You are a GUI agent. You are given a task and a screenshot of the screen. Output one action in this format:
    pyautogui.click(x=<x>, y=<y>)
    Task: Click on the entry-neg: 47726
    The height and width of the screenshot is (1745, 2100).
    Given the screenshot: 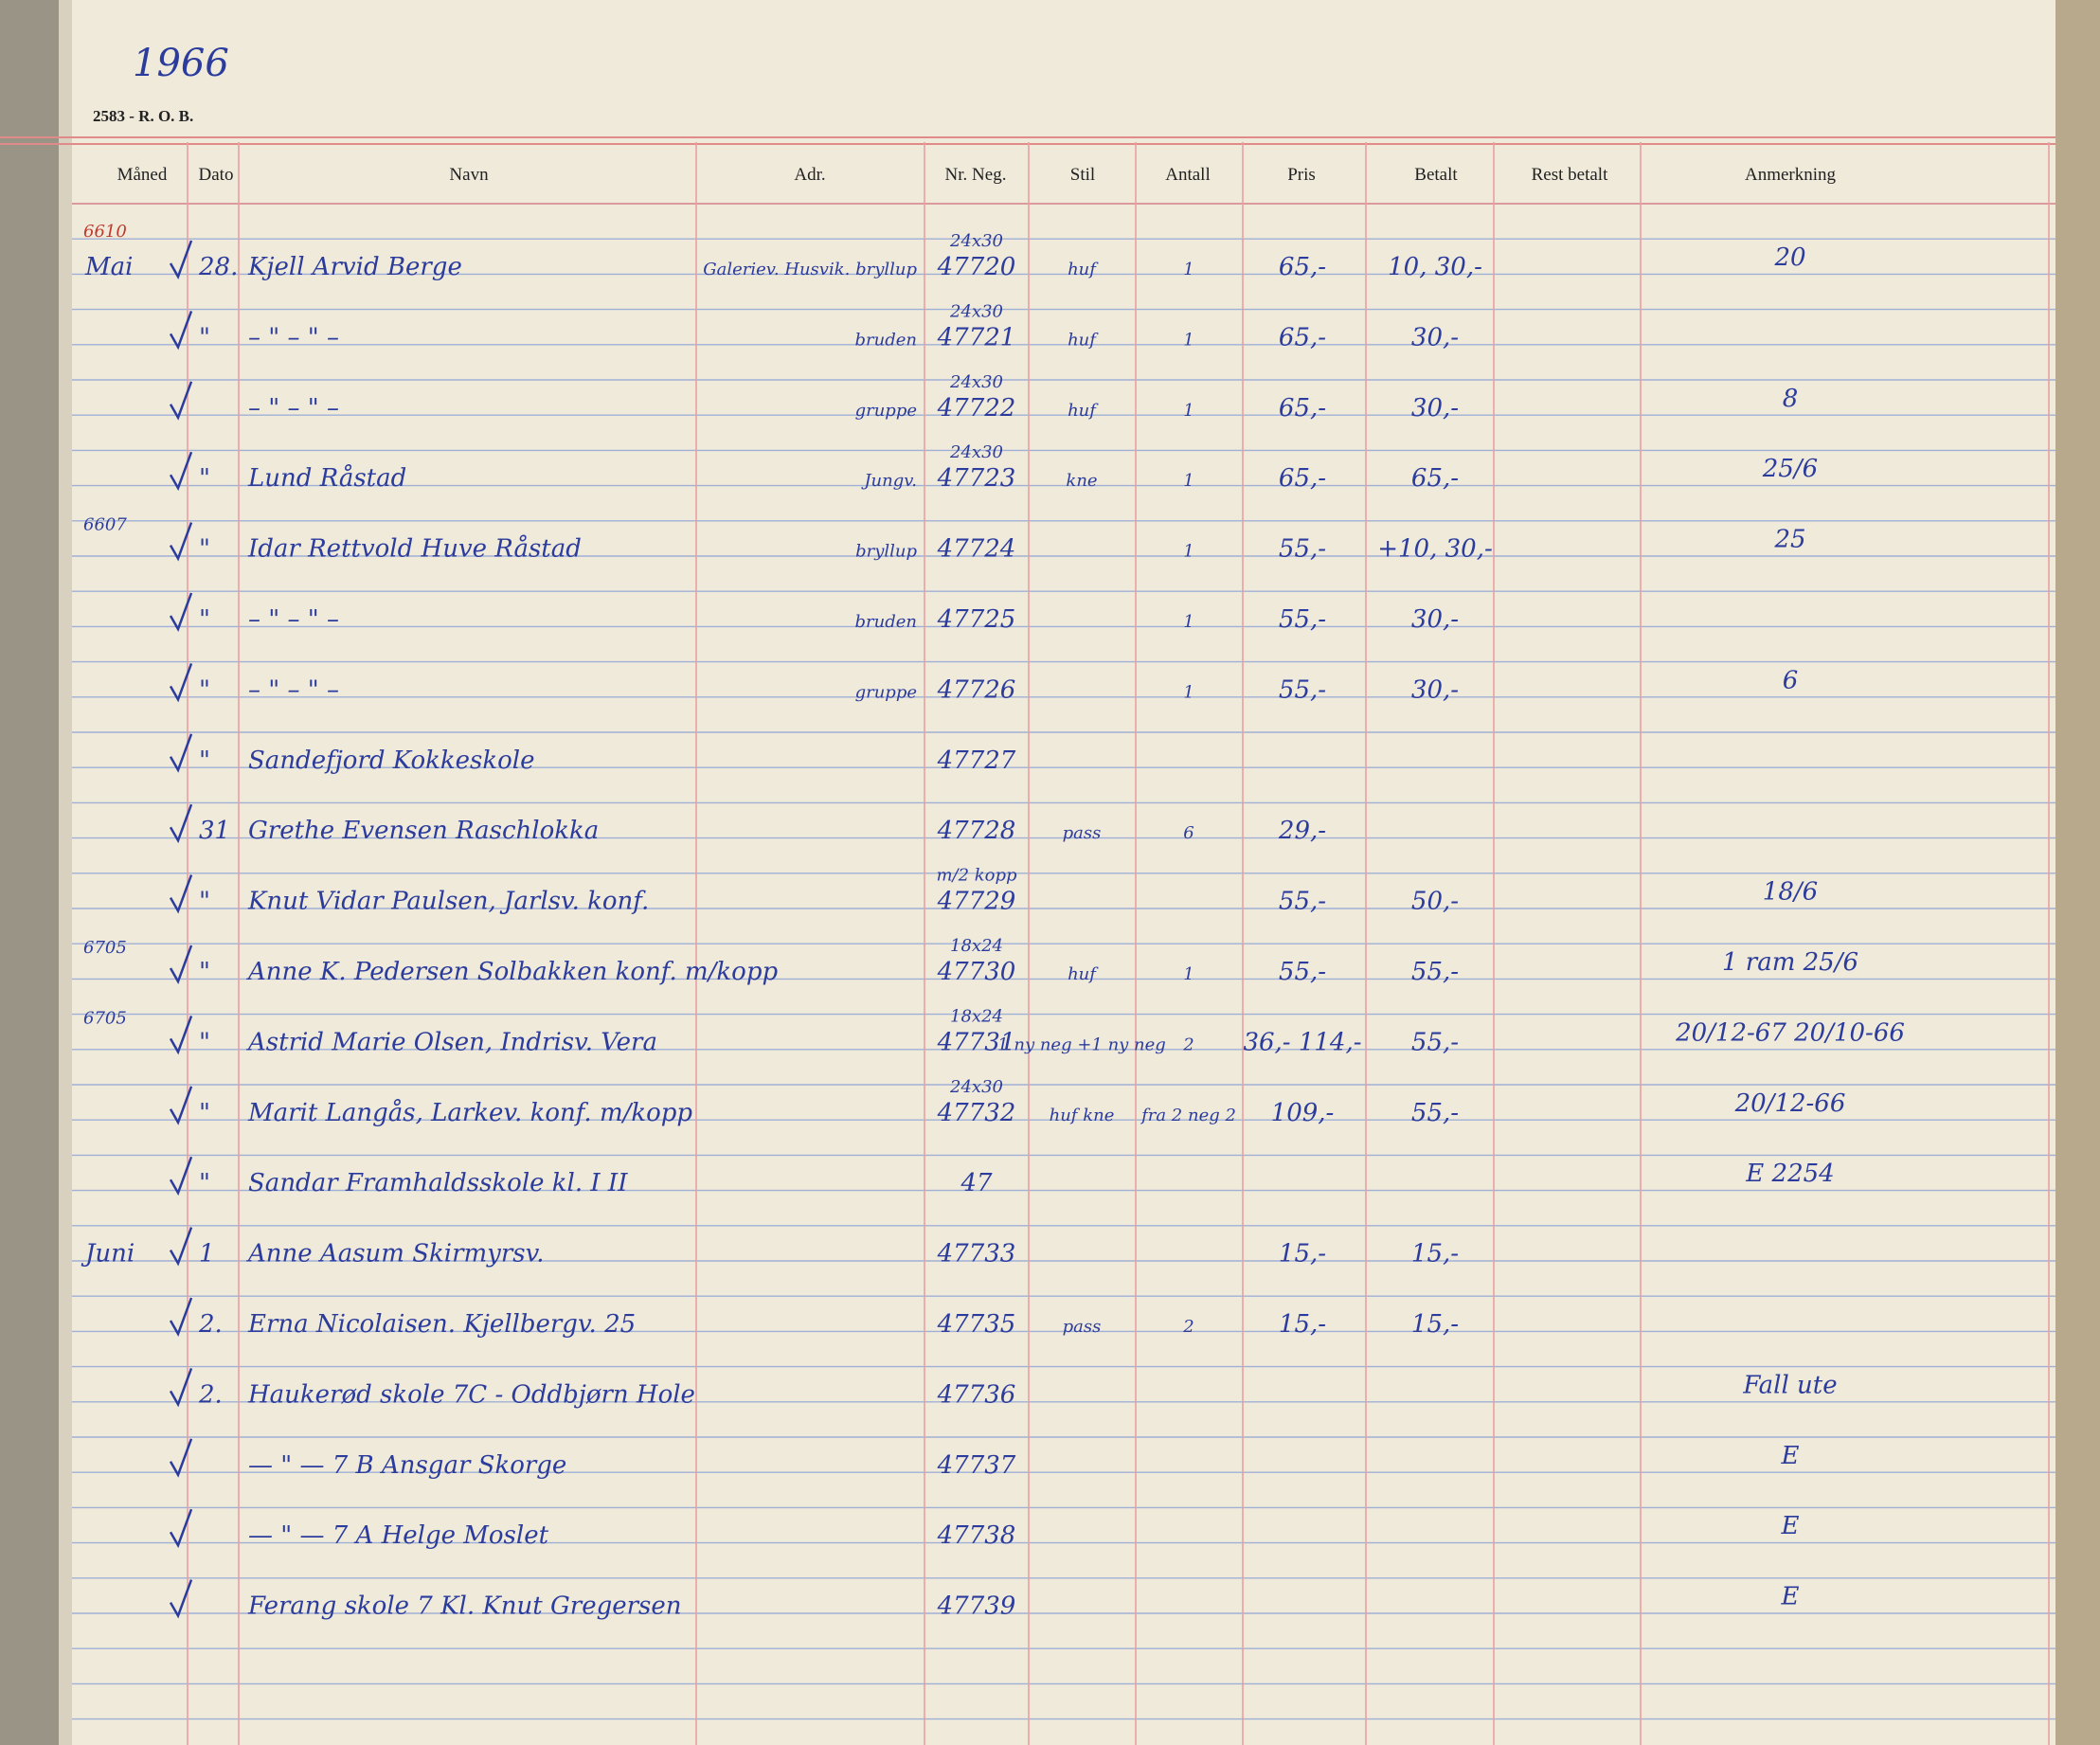 What is the action you would take?
    pyautogui.click(x=976, y=689)
    